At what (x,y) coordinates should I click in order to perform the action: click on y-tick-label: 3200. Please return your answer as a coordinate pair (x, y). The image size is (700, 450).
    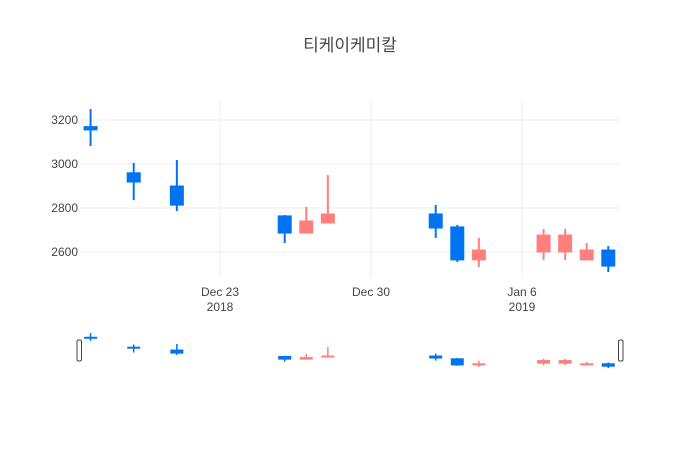
    Looking at the image, I should click on (64, 120).